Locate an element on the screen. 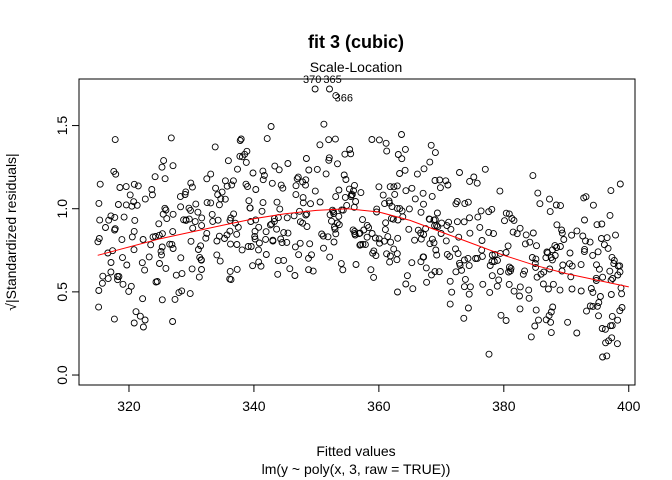 The height and width of the screenshot is (480, 672). x-axis: 320 340 360 380 400 is located at coordinates (379, 399).